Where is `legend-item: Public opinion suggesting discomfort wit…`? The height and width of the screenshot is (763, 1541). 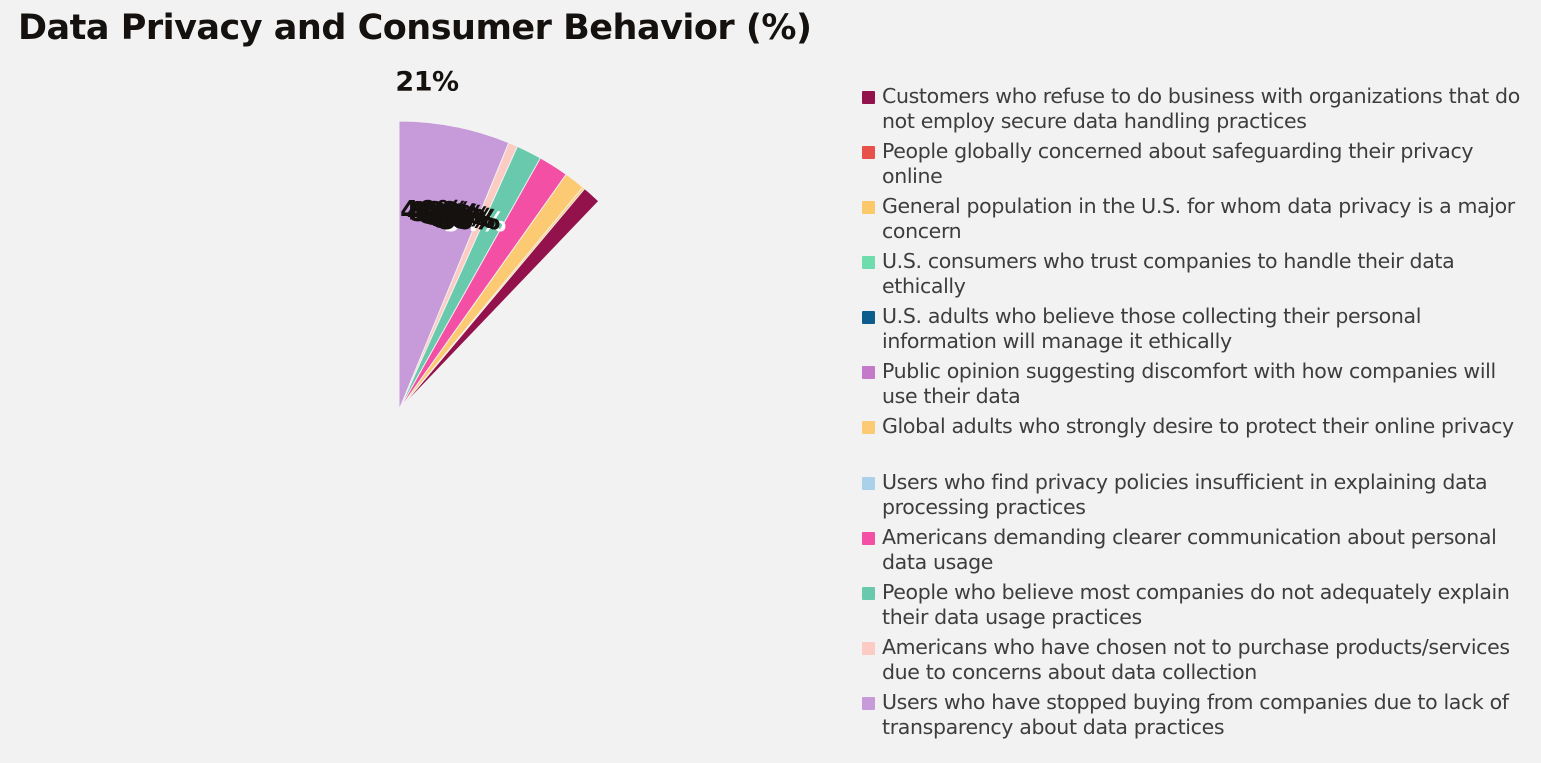
legend-item: Public opinion suggesting discomfort wit… is located at coordinates (1198, 384).